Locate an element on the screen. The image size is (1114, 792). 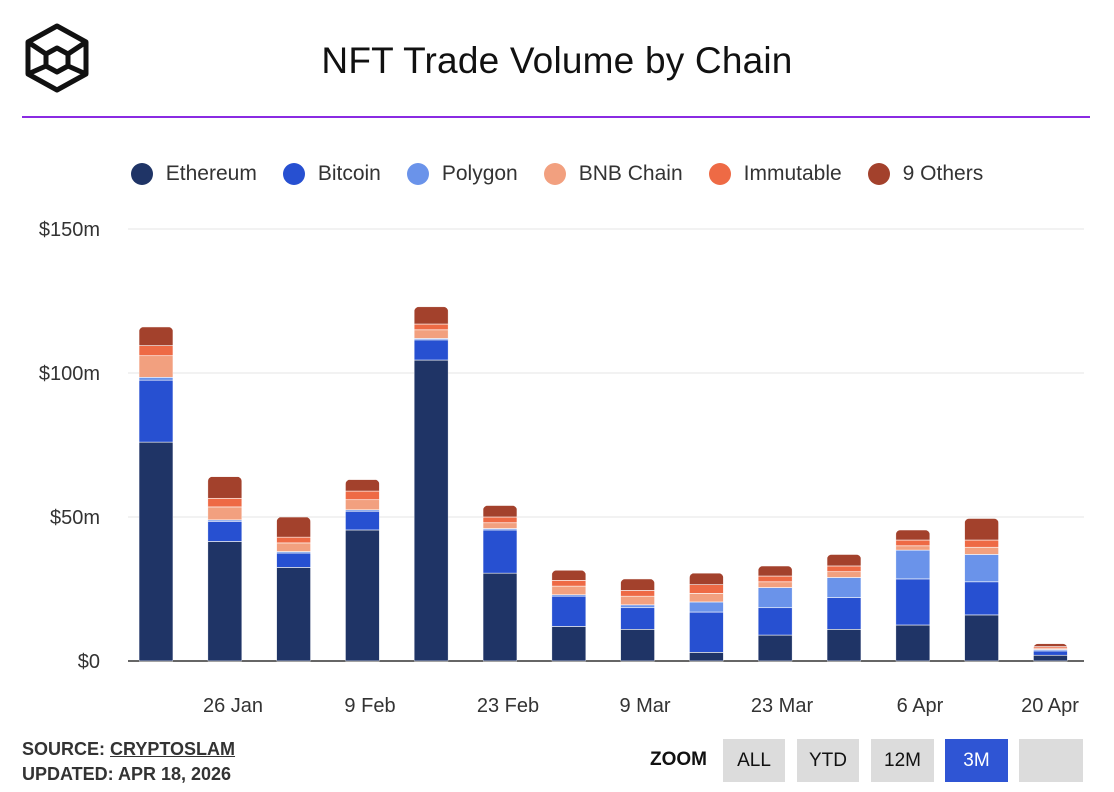
legend-item-ethereum: Ethereum is located at coordinates (193, 174).